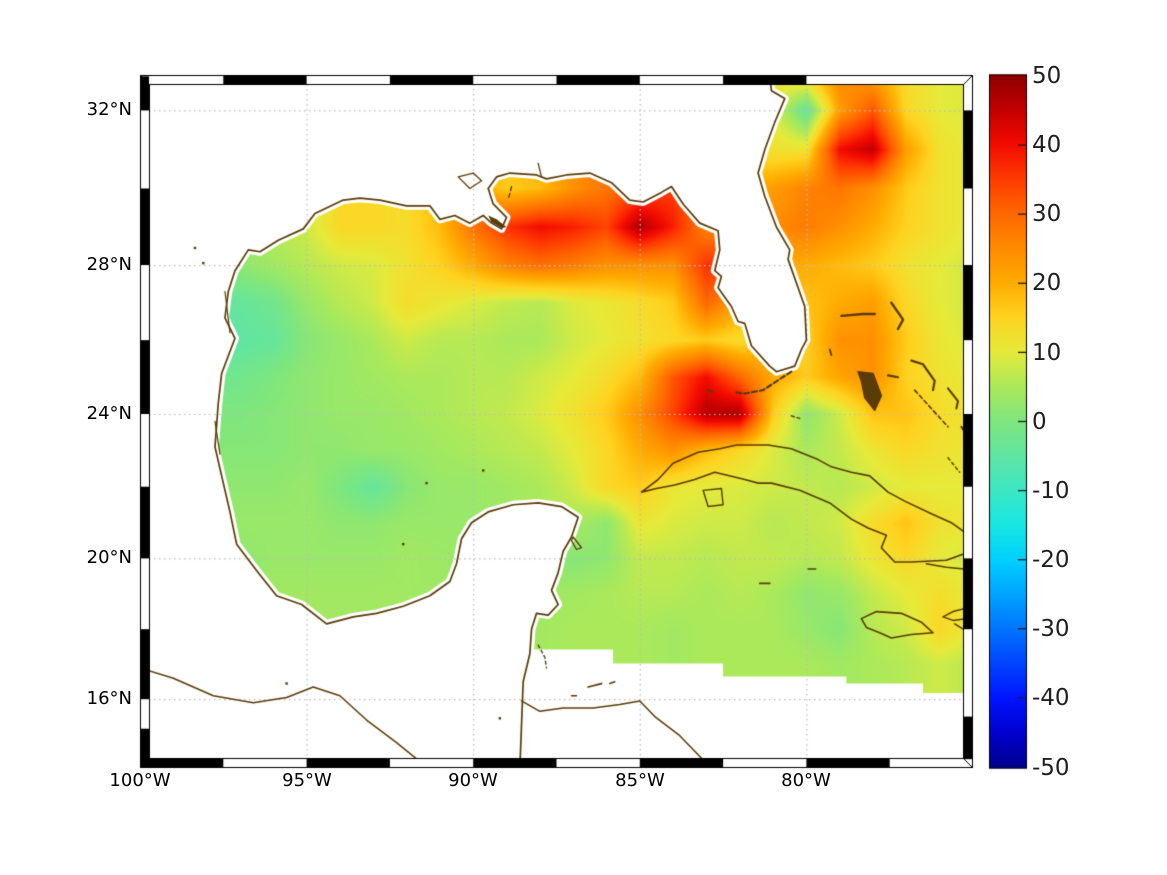  What do you see at coordinates (1047, 76) in the screenshot?
I see `colorbar-tick-label-50: 50` at bounding box center [1047, 76].